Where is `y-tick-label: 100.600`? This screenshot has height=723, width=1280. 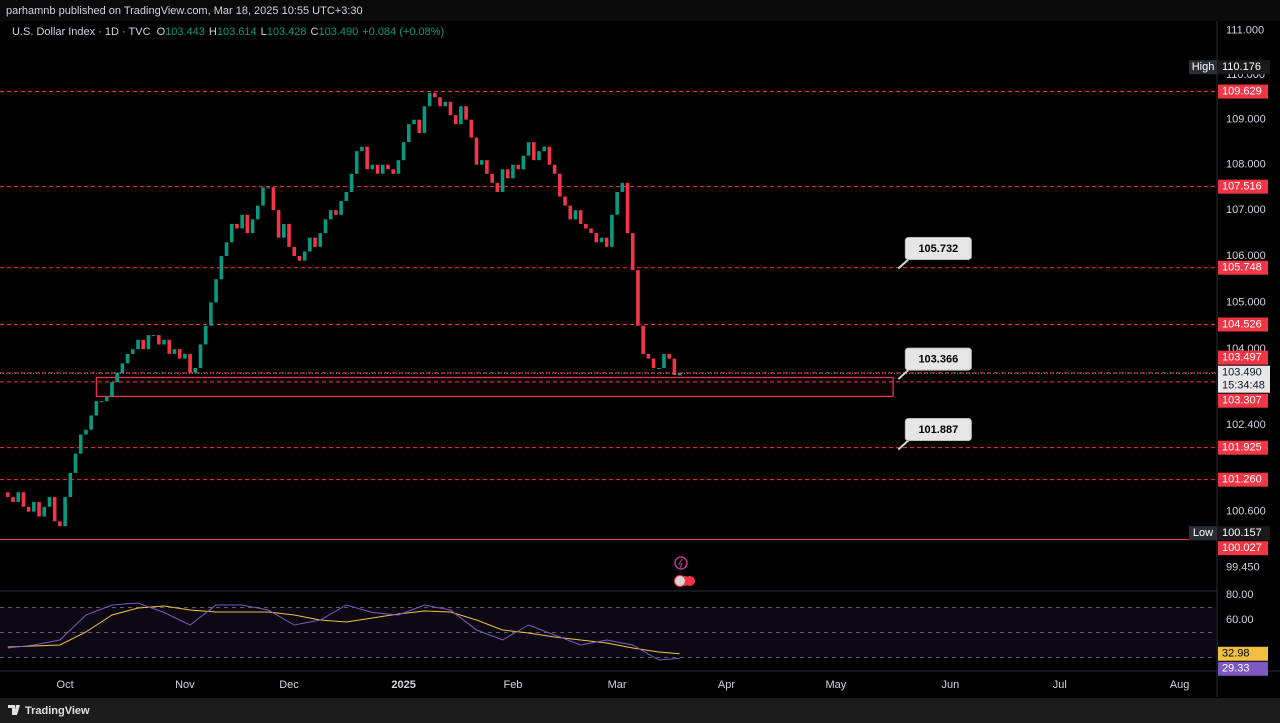 y-tick-label: 100.600 is located at coordinates (1246, 512).